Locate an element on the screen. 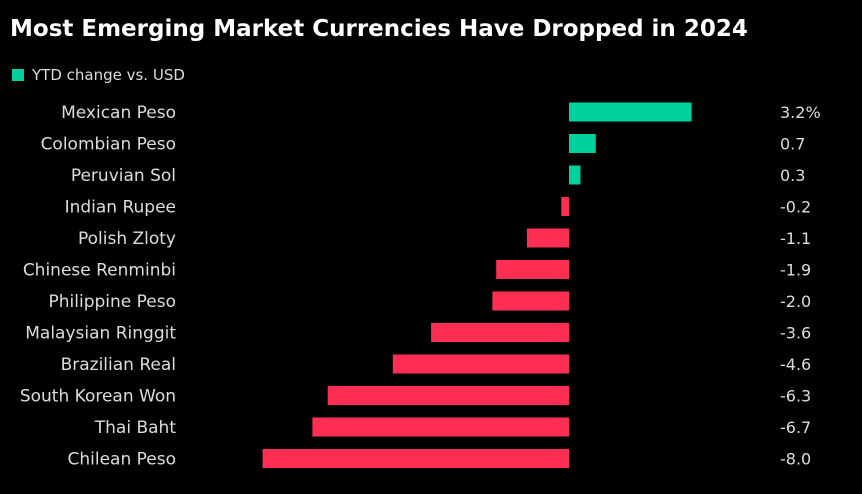 This screenshot has height=494, width=862. bar-chilean-peso is located at coordinates (415, 458).